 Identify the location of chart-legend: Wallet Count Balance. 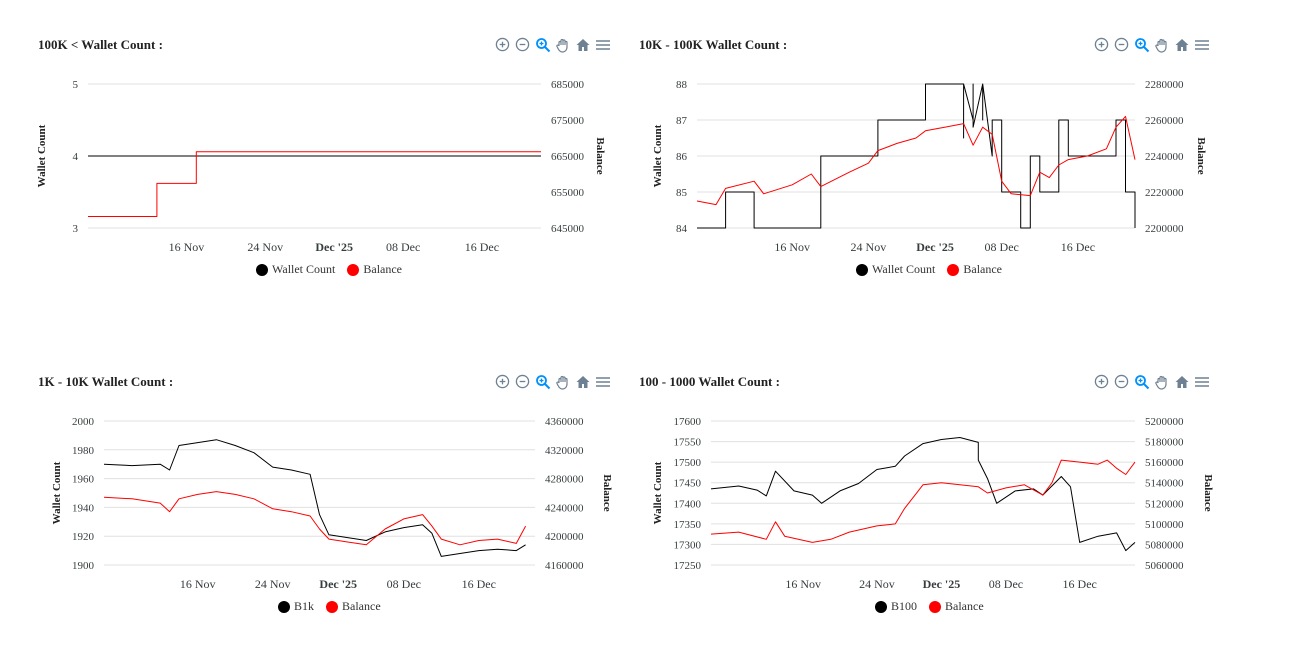
(329, 269).